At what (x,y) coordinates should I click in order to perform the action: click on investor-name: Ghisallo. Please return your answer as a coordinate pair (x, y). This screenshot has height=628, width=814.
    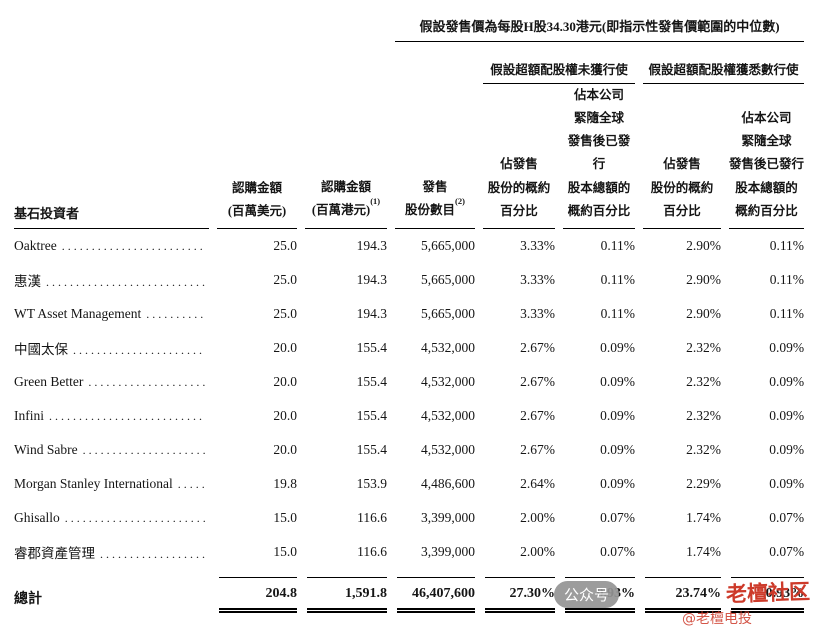
    Looking at the image, I should click on (37, 517).